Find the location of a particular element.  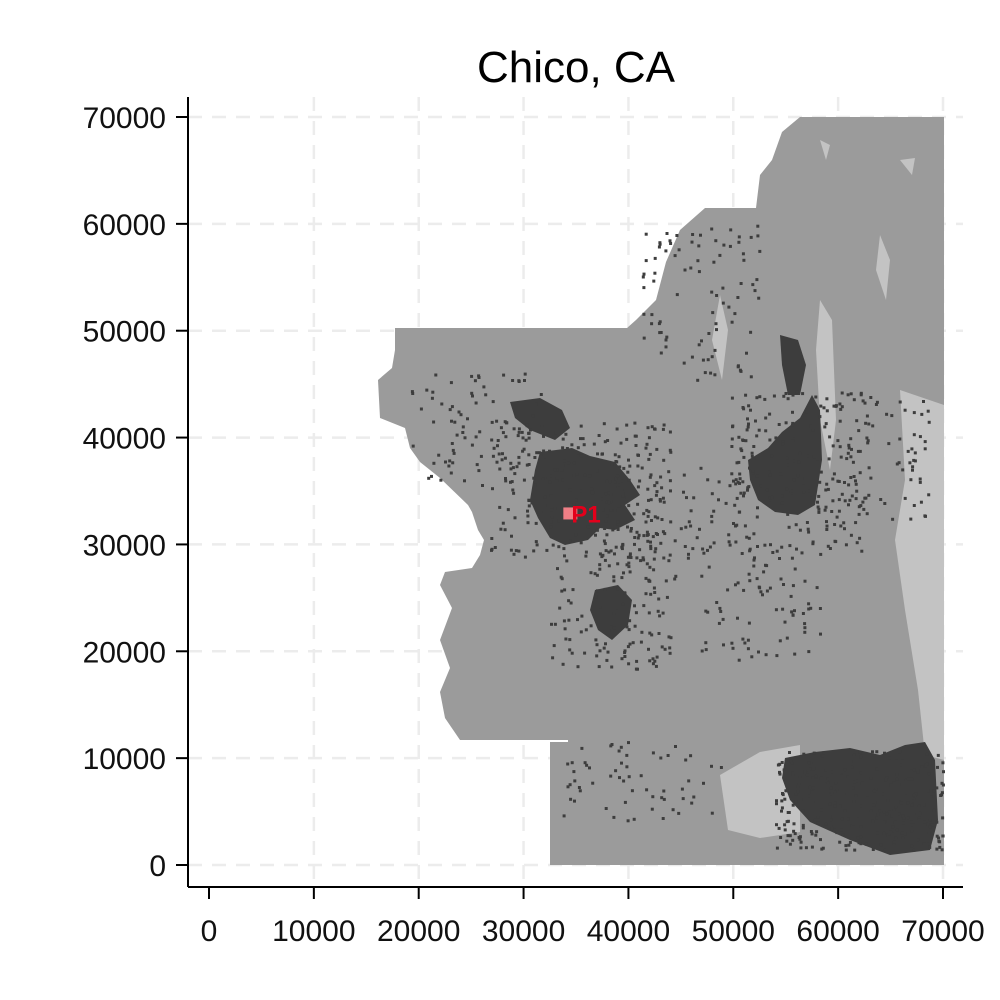

y-tick-label: 50000 is located at coordinates (124, 332).